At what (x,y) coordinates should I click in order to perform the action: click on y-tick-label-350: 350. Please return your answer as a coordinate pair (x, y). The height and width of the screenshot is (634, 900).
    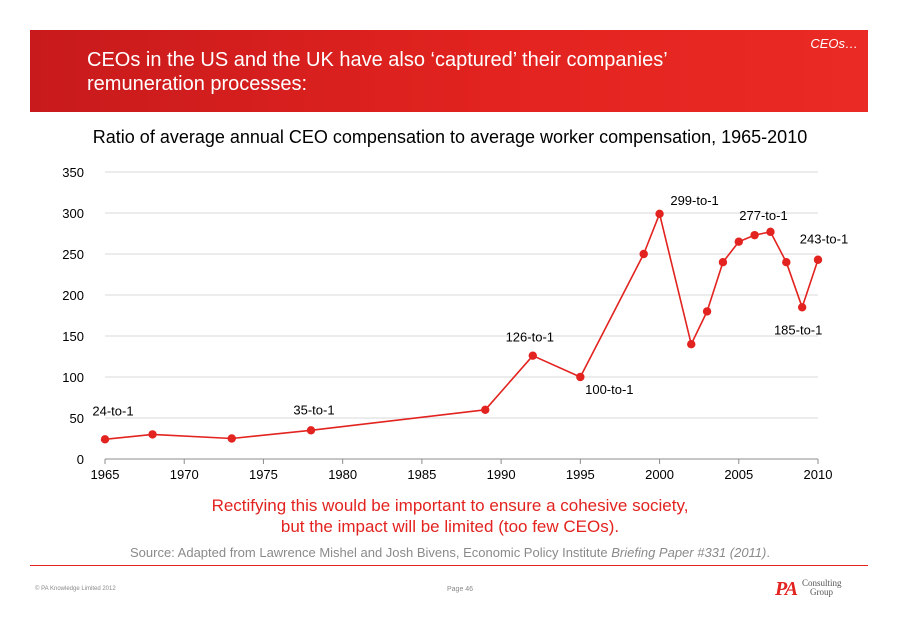
    Looking at the image, I should click on (73, 172).